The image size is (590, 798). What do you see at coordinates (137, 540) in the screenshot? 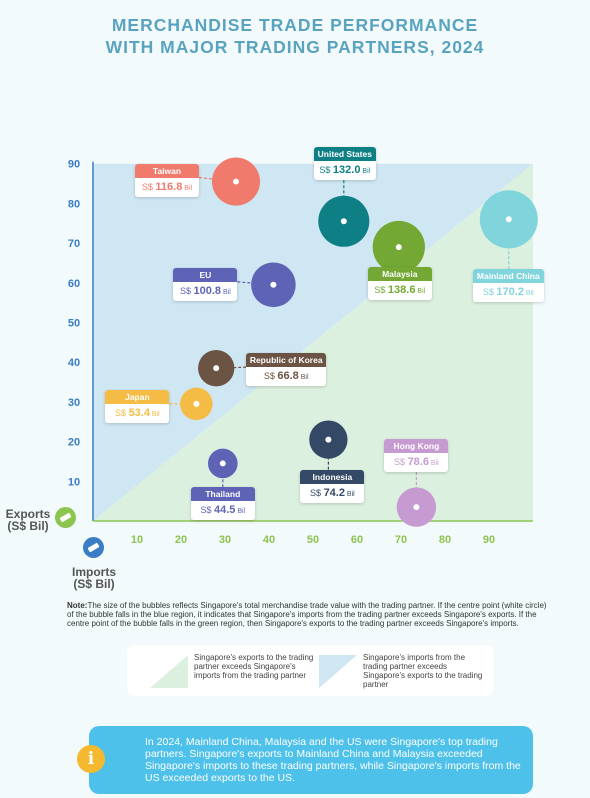
I see `x-tick-label: 10` at bounding box center [137, 540].